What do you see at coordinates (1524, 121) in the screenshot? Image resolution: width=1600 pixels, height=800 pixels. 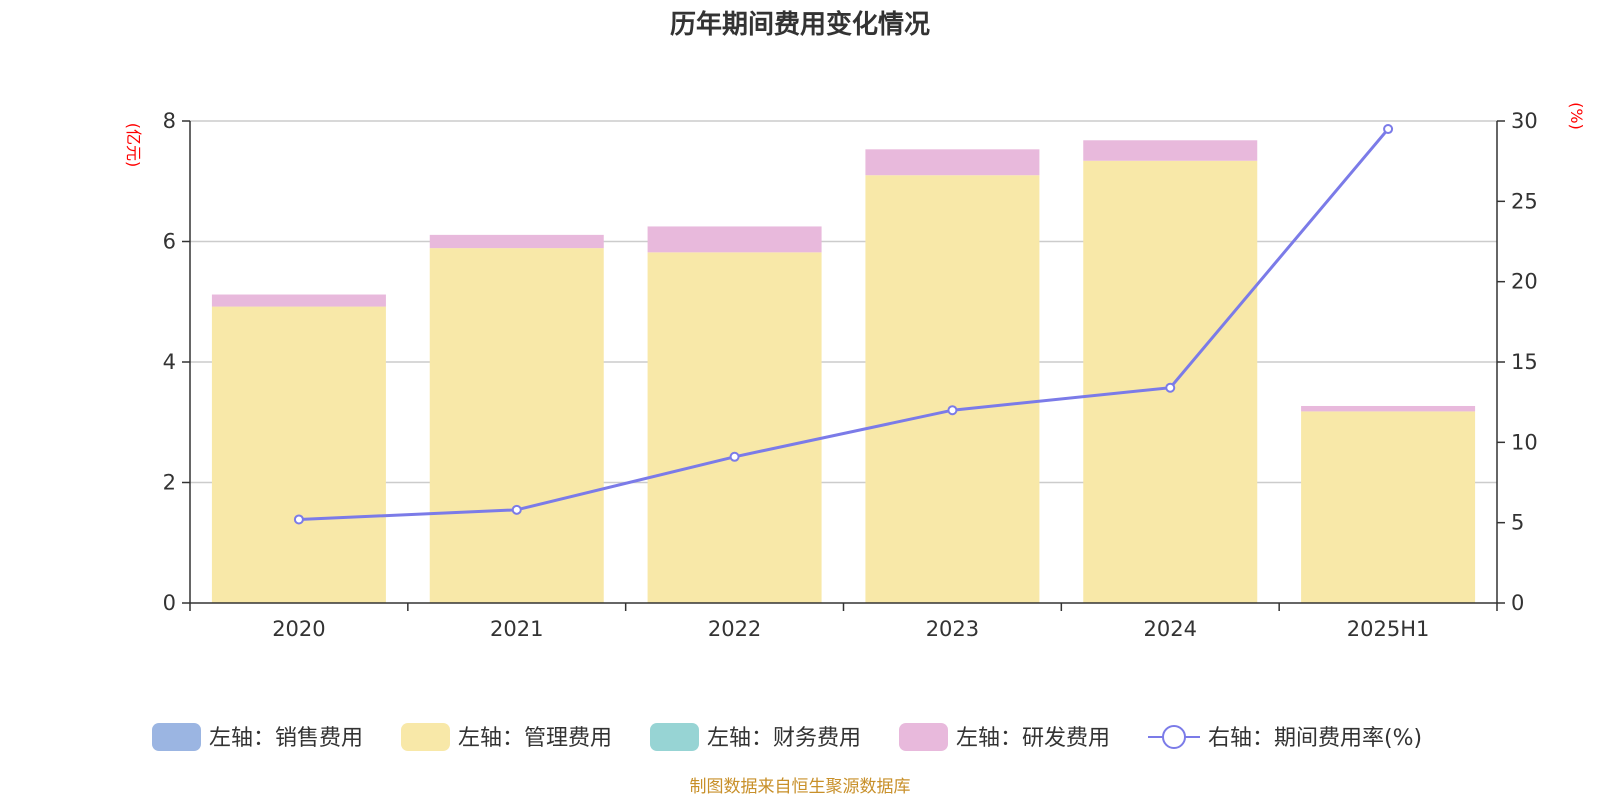 I see `right-tick-label: 30` at bounding box center [1524, 121].